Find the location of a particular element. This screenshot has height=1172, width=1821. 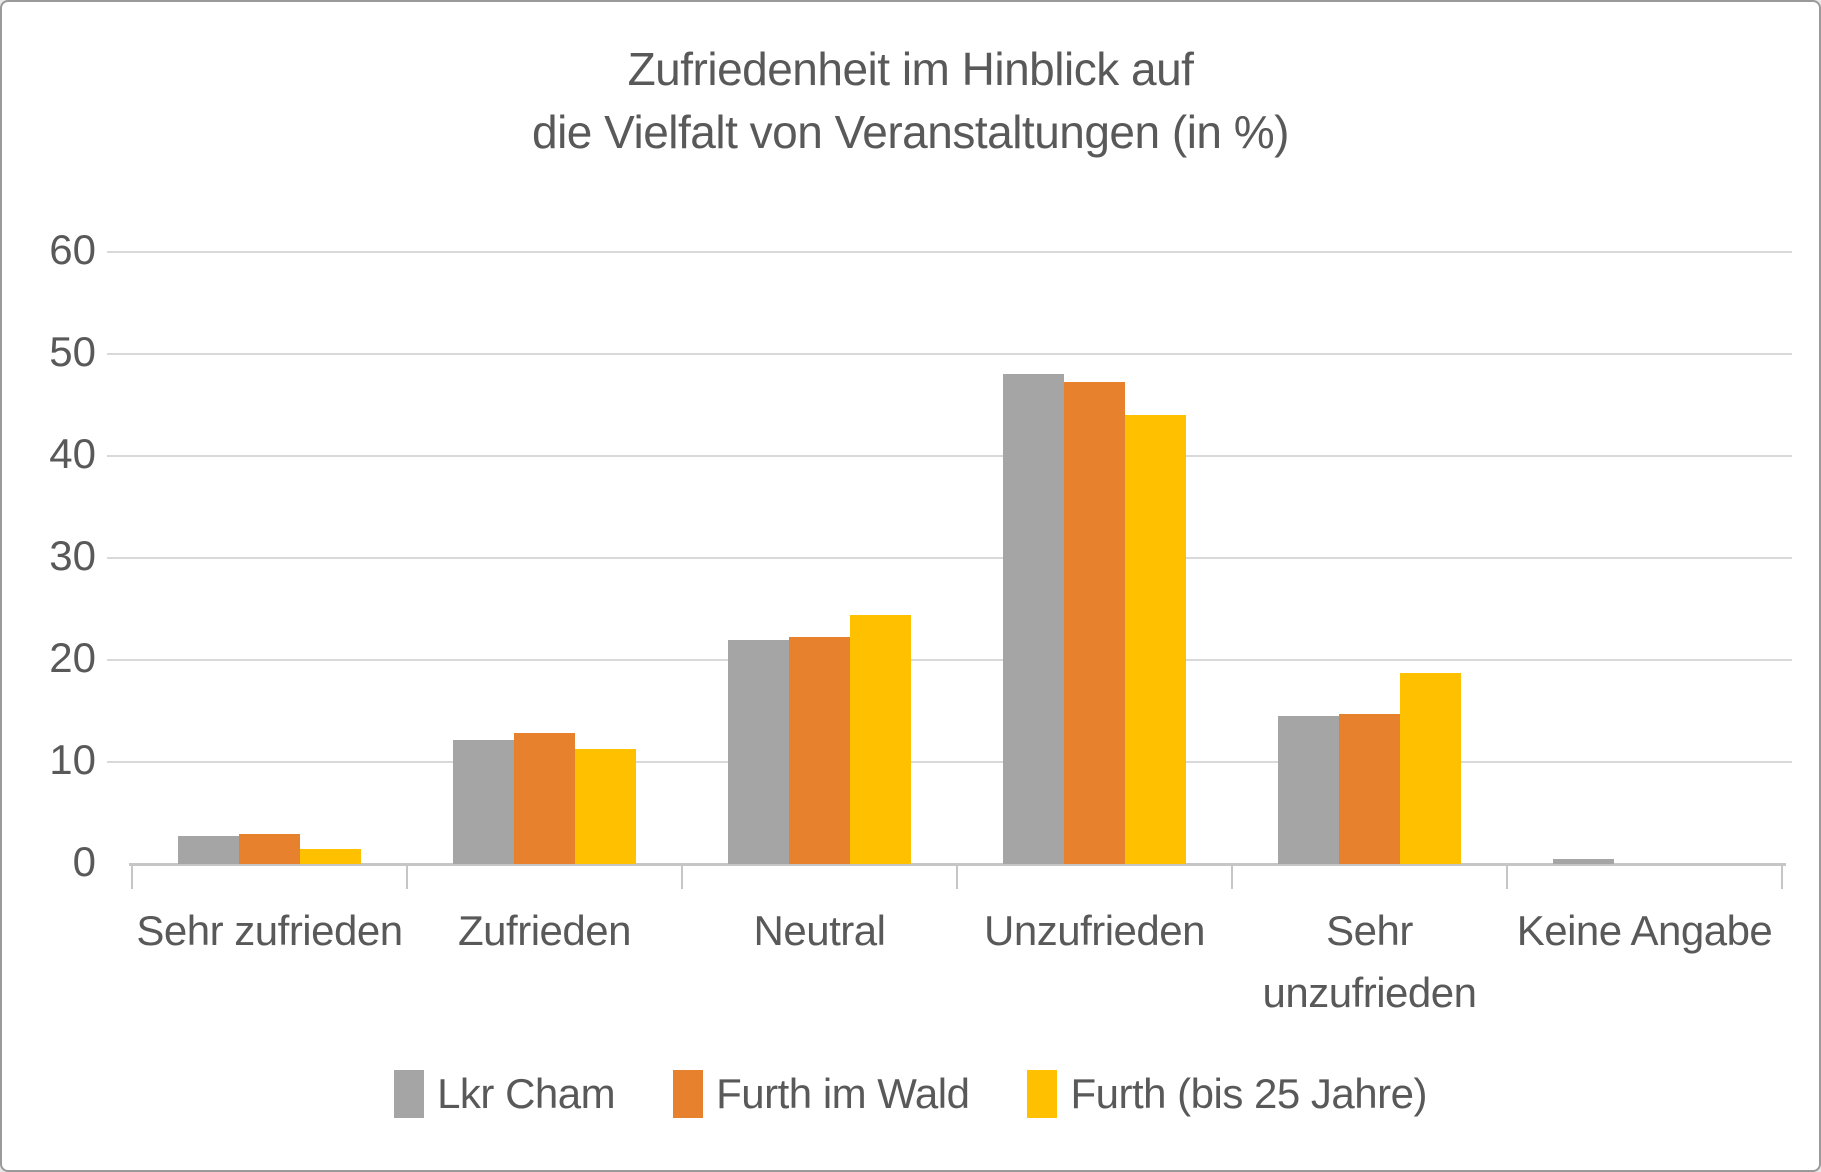

y-axis-label-10: 10 is located at coordinates (72, 760).